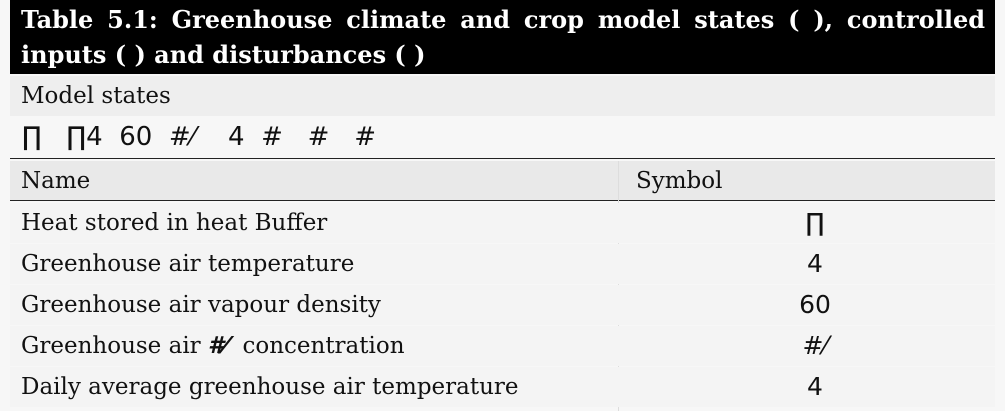 This screenshot has width=1005, height=411. Describe the element at coordinates (316, 346) in the screenshot. I see `row-name-after: concentration` at that location.